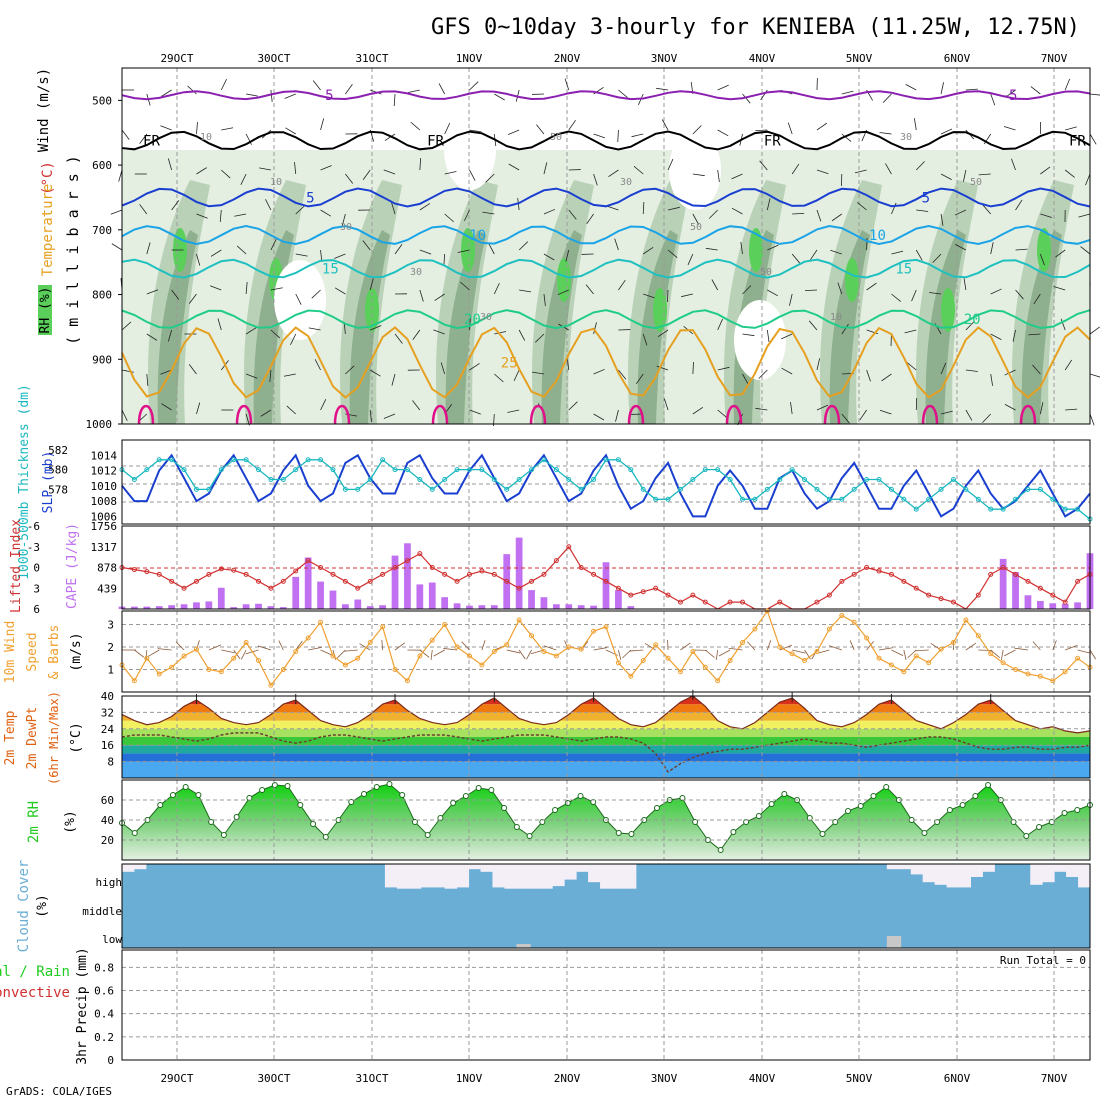 The height and width of the screenshot is (1100, 1100). What do you see at coordinates (567, 1078) in the screenshot?
I see `bottom-date-label: 2NOV` at bounding box center [567, 1078].